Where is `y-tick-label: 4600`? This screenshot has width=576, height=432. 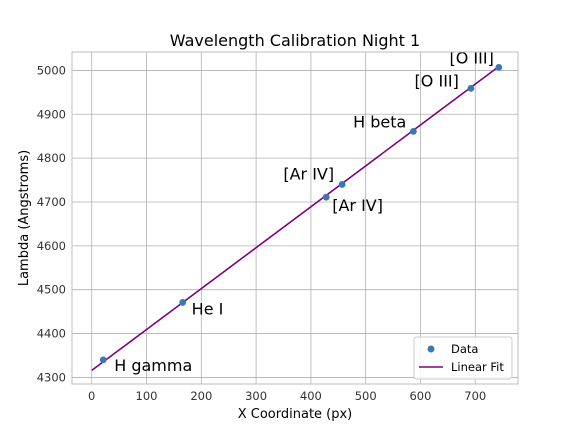 y-tick-label: 4600 is located at coordinates (51, 246).